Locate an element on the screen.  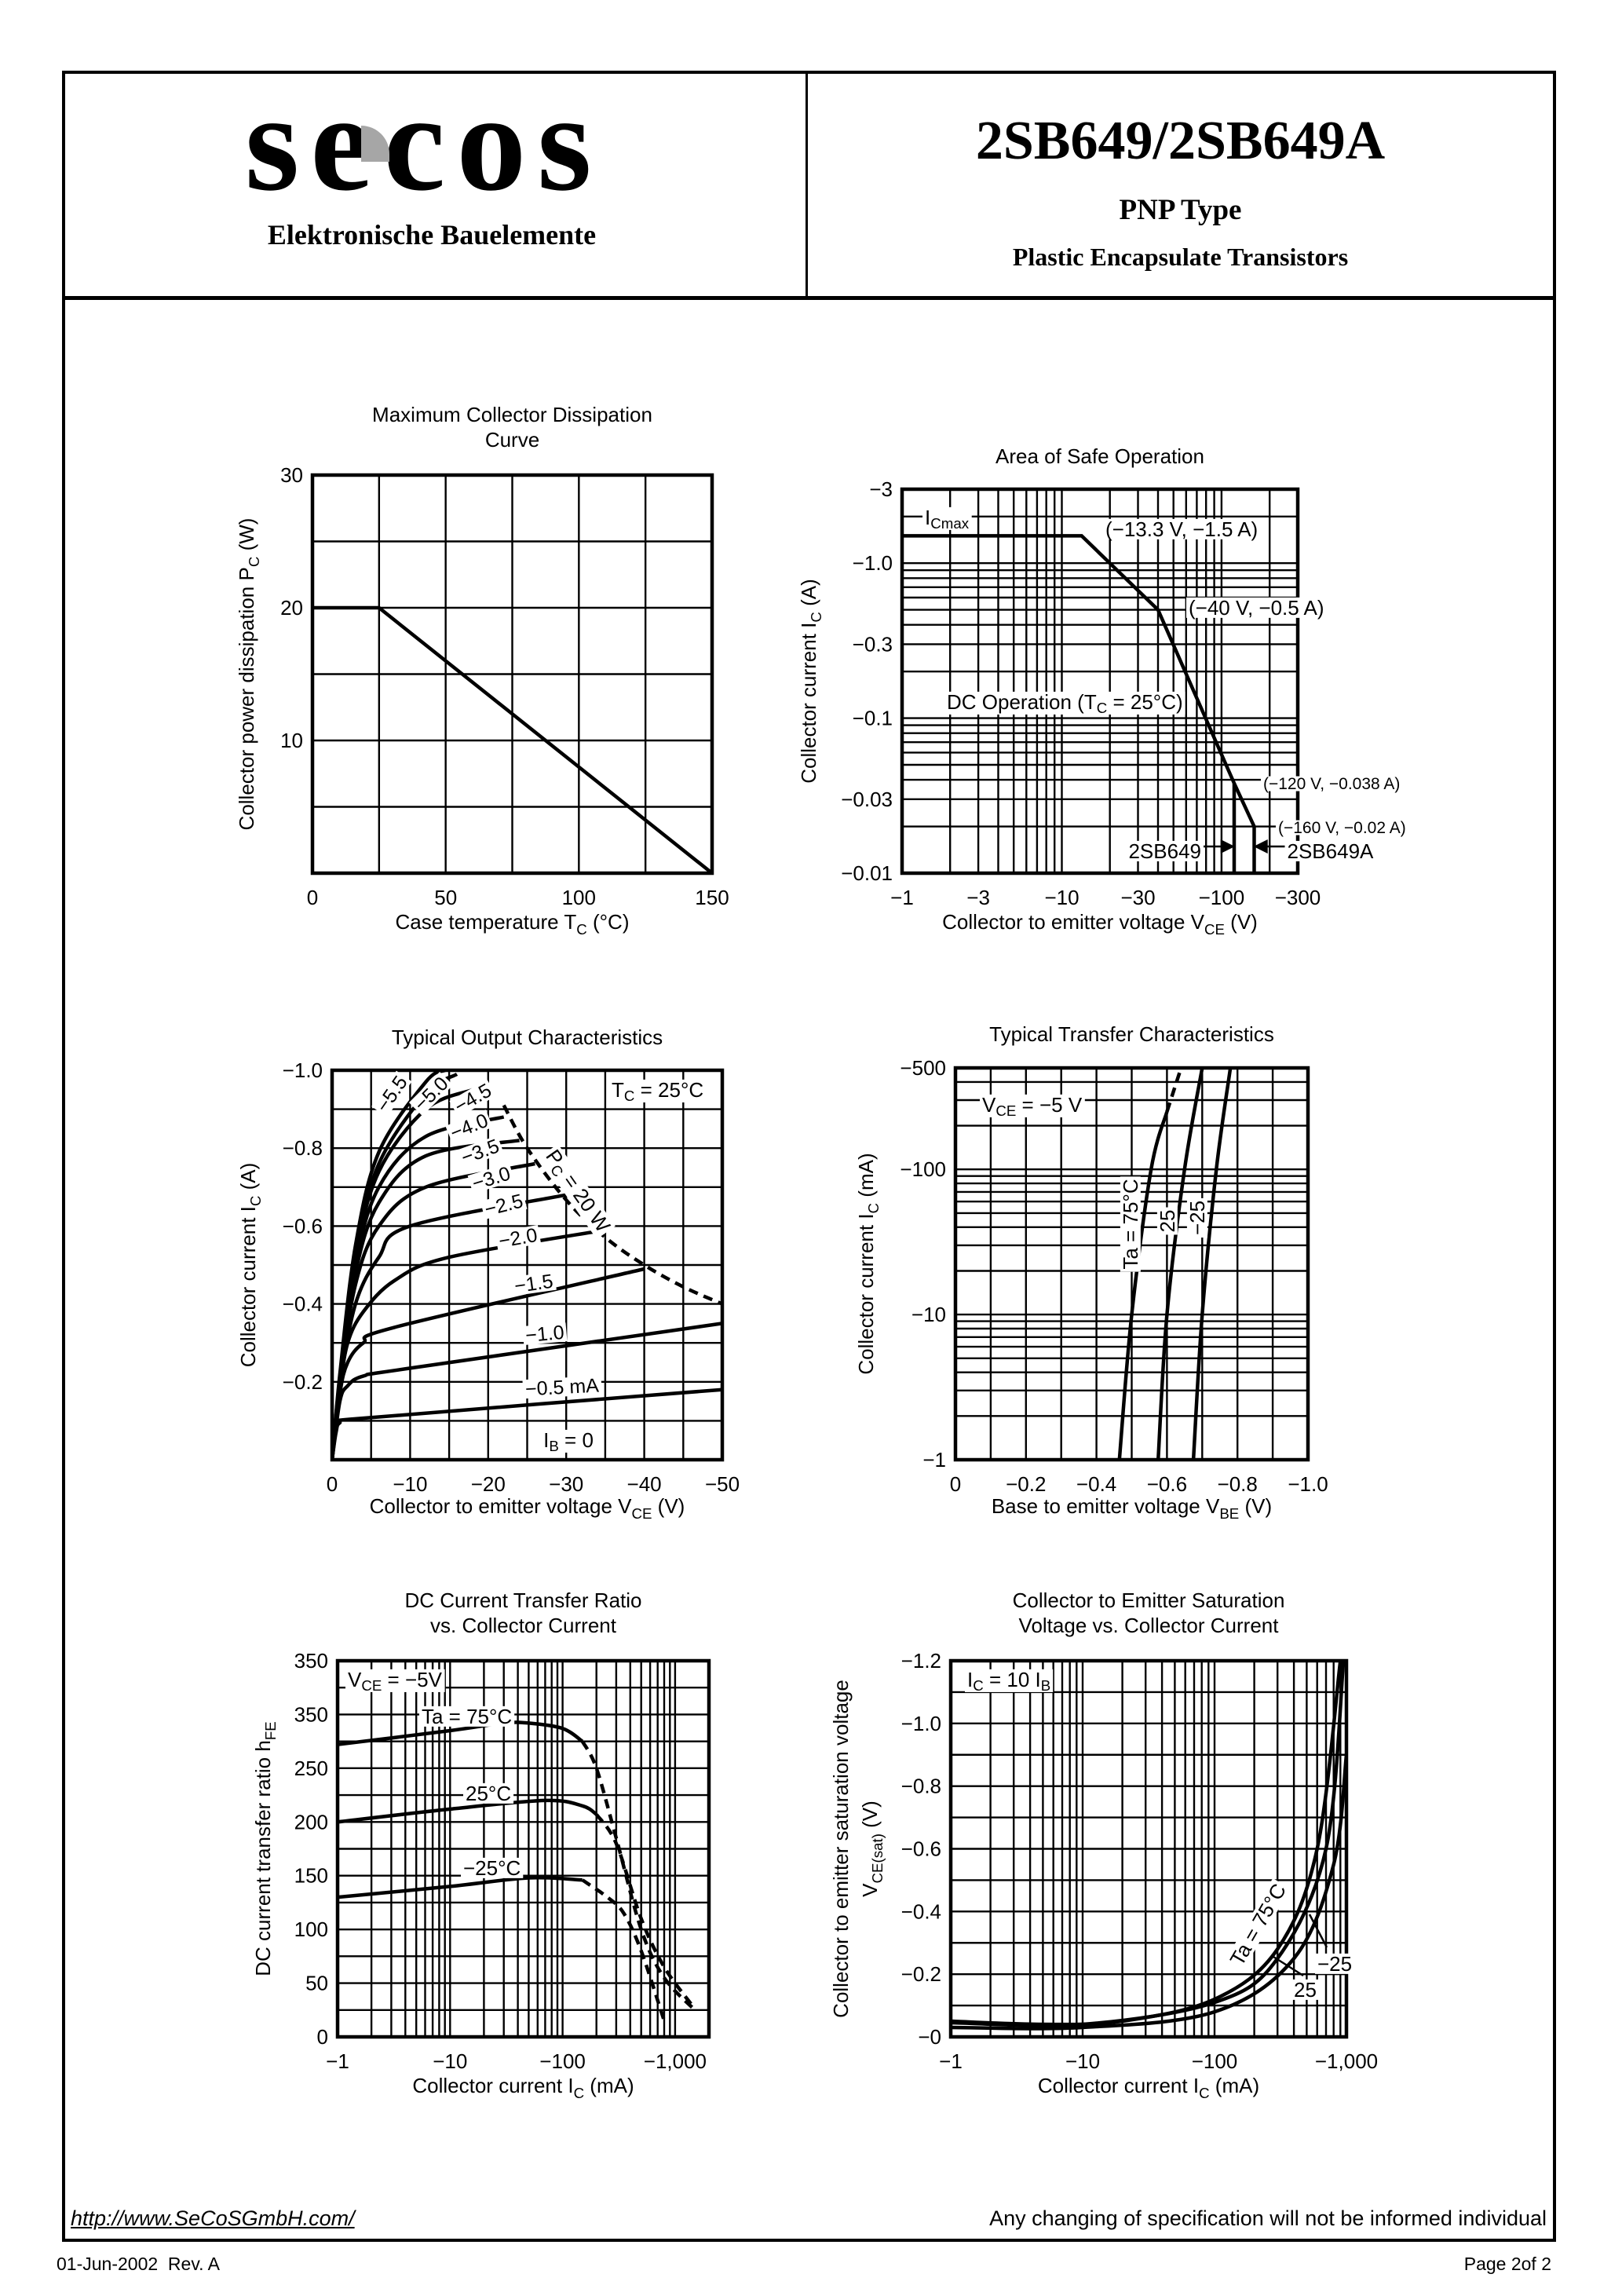
subscript: CE is located at coordinates (1214, 930).